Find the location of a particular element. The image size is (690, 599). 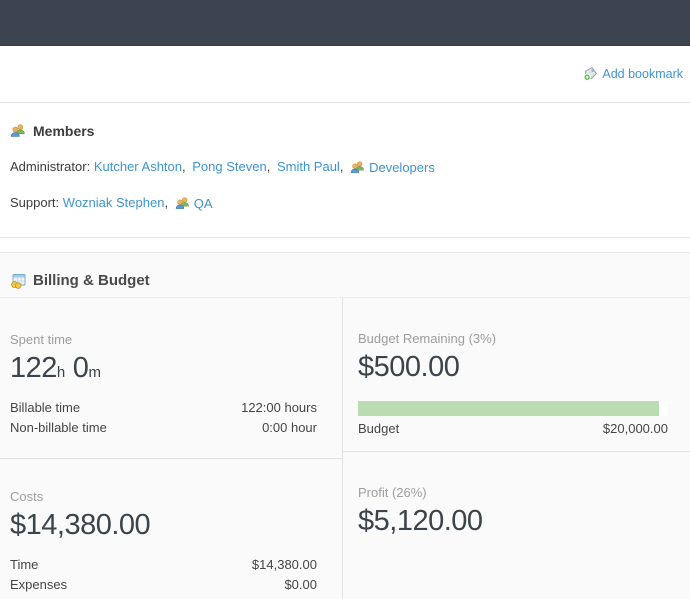

non-billable-time-label: Non-billable time is located at coordinates (58, 428).